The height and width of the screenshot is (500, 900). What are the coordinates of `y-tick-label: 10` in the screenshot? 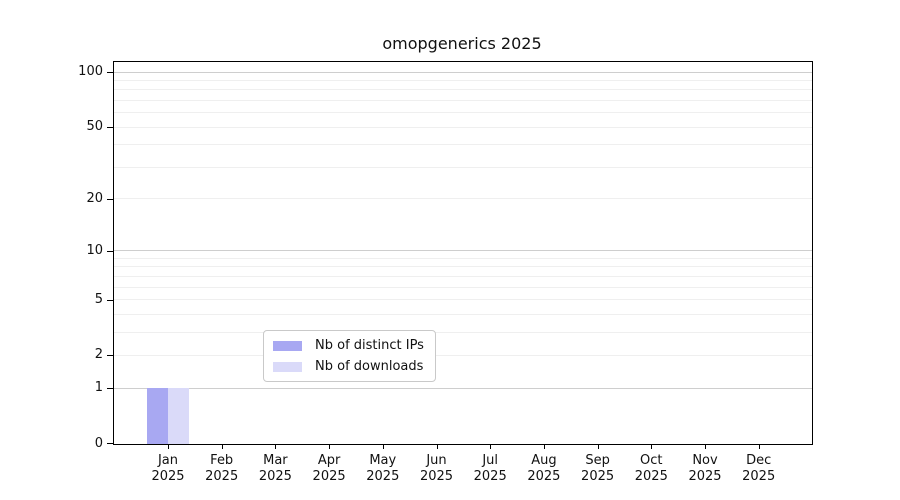 It's located at (94, 250).